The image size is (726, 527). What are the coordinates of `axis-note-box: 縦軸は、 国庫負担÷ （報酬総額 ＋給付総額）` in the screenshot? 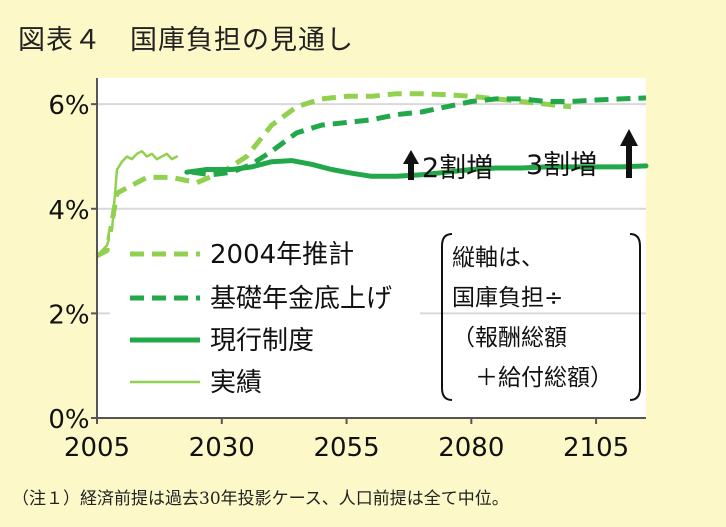 It's located at (541, 317).